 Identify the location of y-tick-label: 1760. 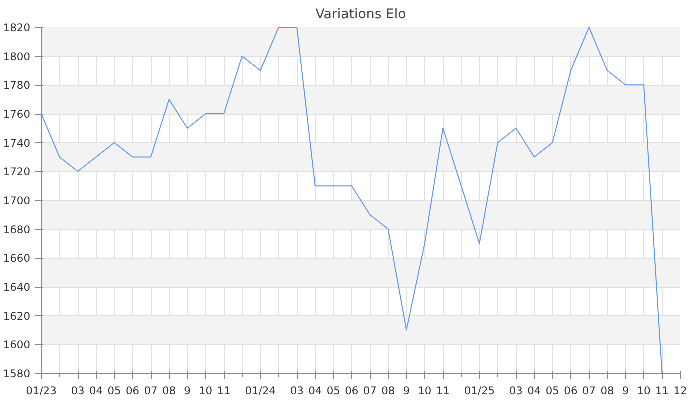
(17, 114).